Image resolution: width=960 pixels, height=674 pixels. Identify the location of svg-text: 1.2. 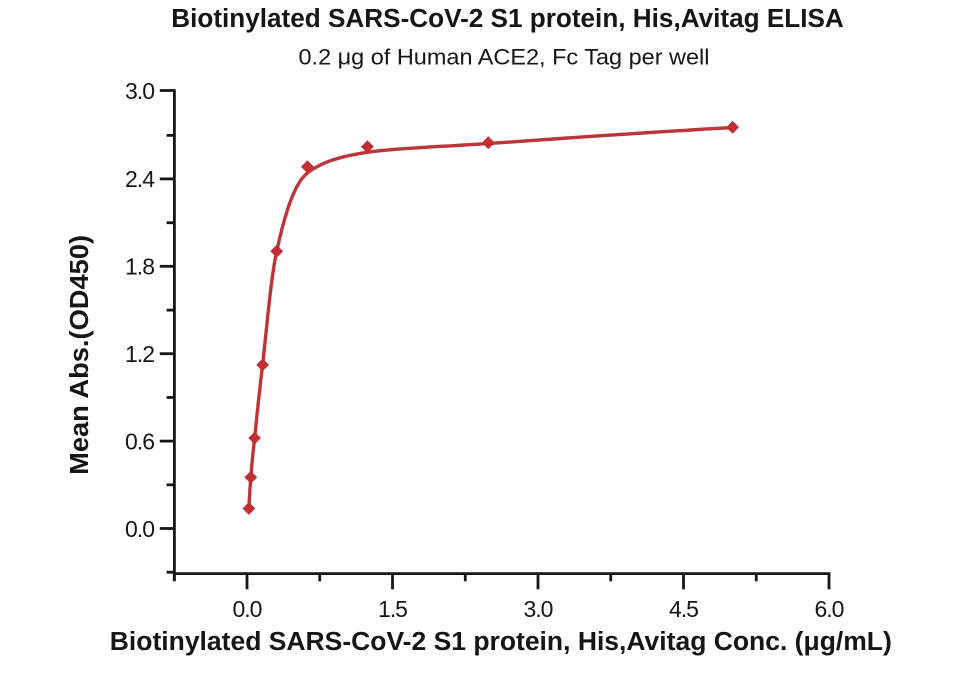
(139, 354).